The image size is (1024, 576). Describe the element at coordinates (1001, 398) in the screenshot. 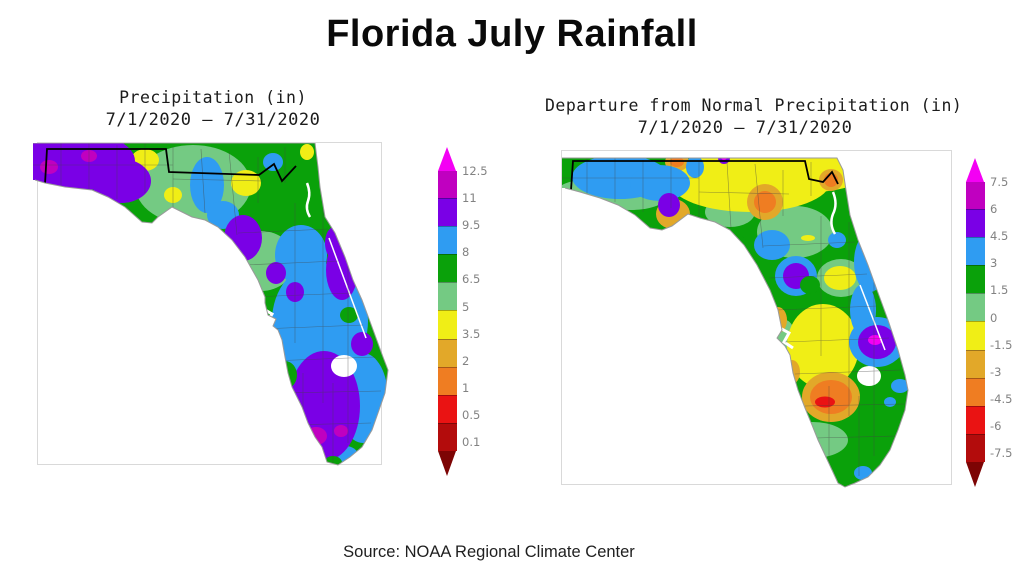

I see `colorbar-label: -4.5` at that location.